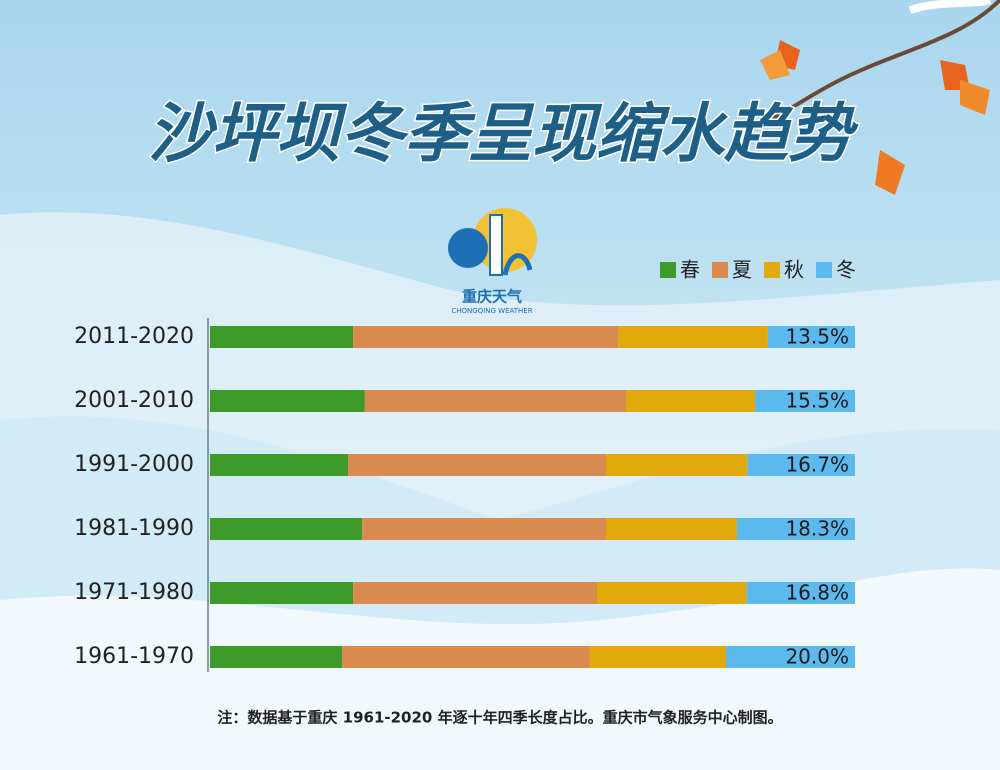 This screenshot has height=770, width=1000. What do you see at coordinates (503, 135) in the screenshot?
I see `chart-title: 沙坪坝冬季呈现缩水趋势` at bounding box center [503, 135].